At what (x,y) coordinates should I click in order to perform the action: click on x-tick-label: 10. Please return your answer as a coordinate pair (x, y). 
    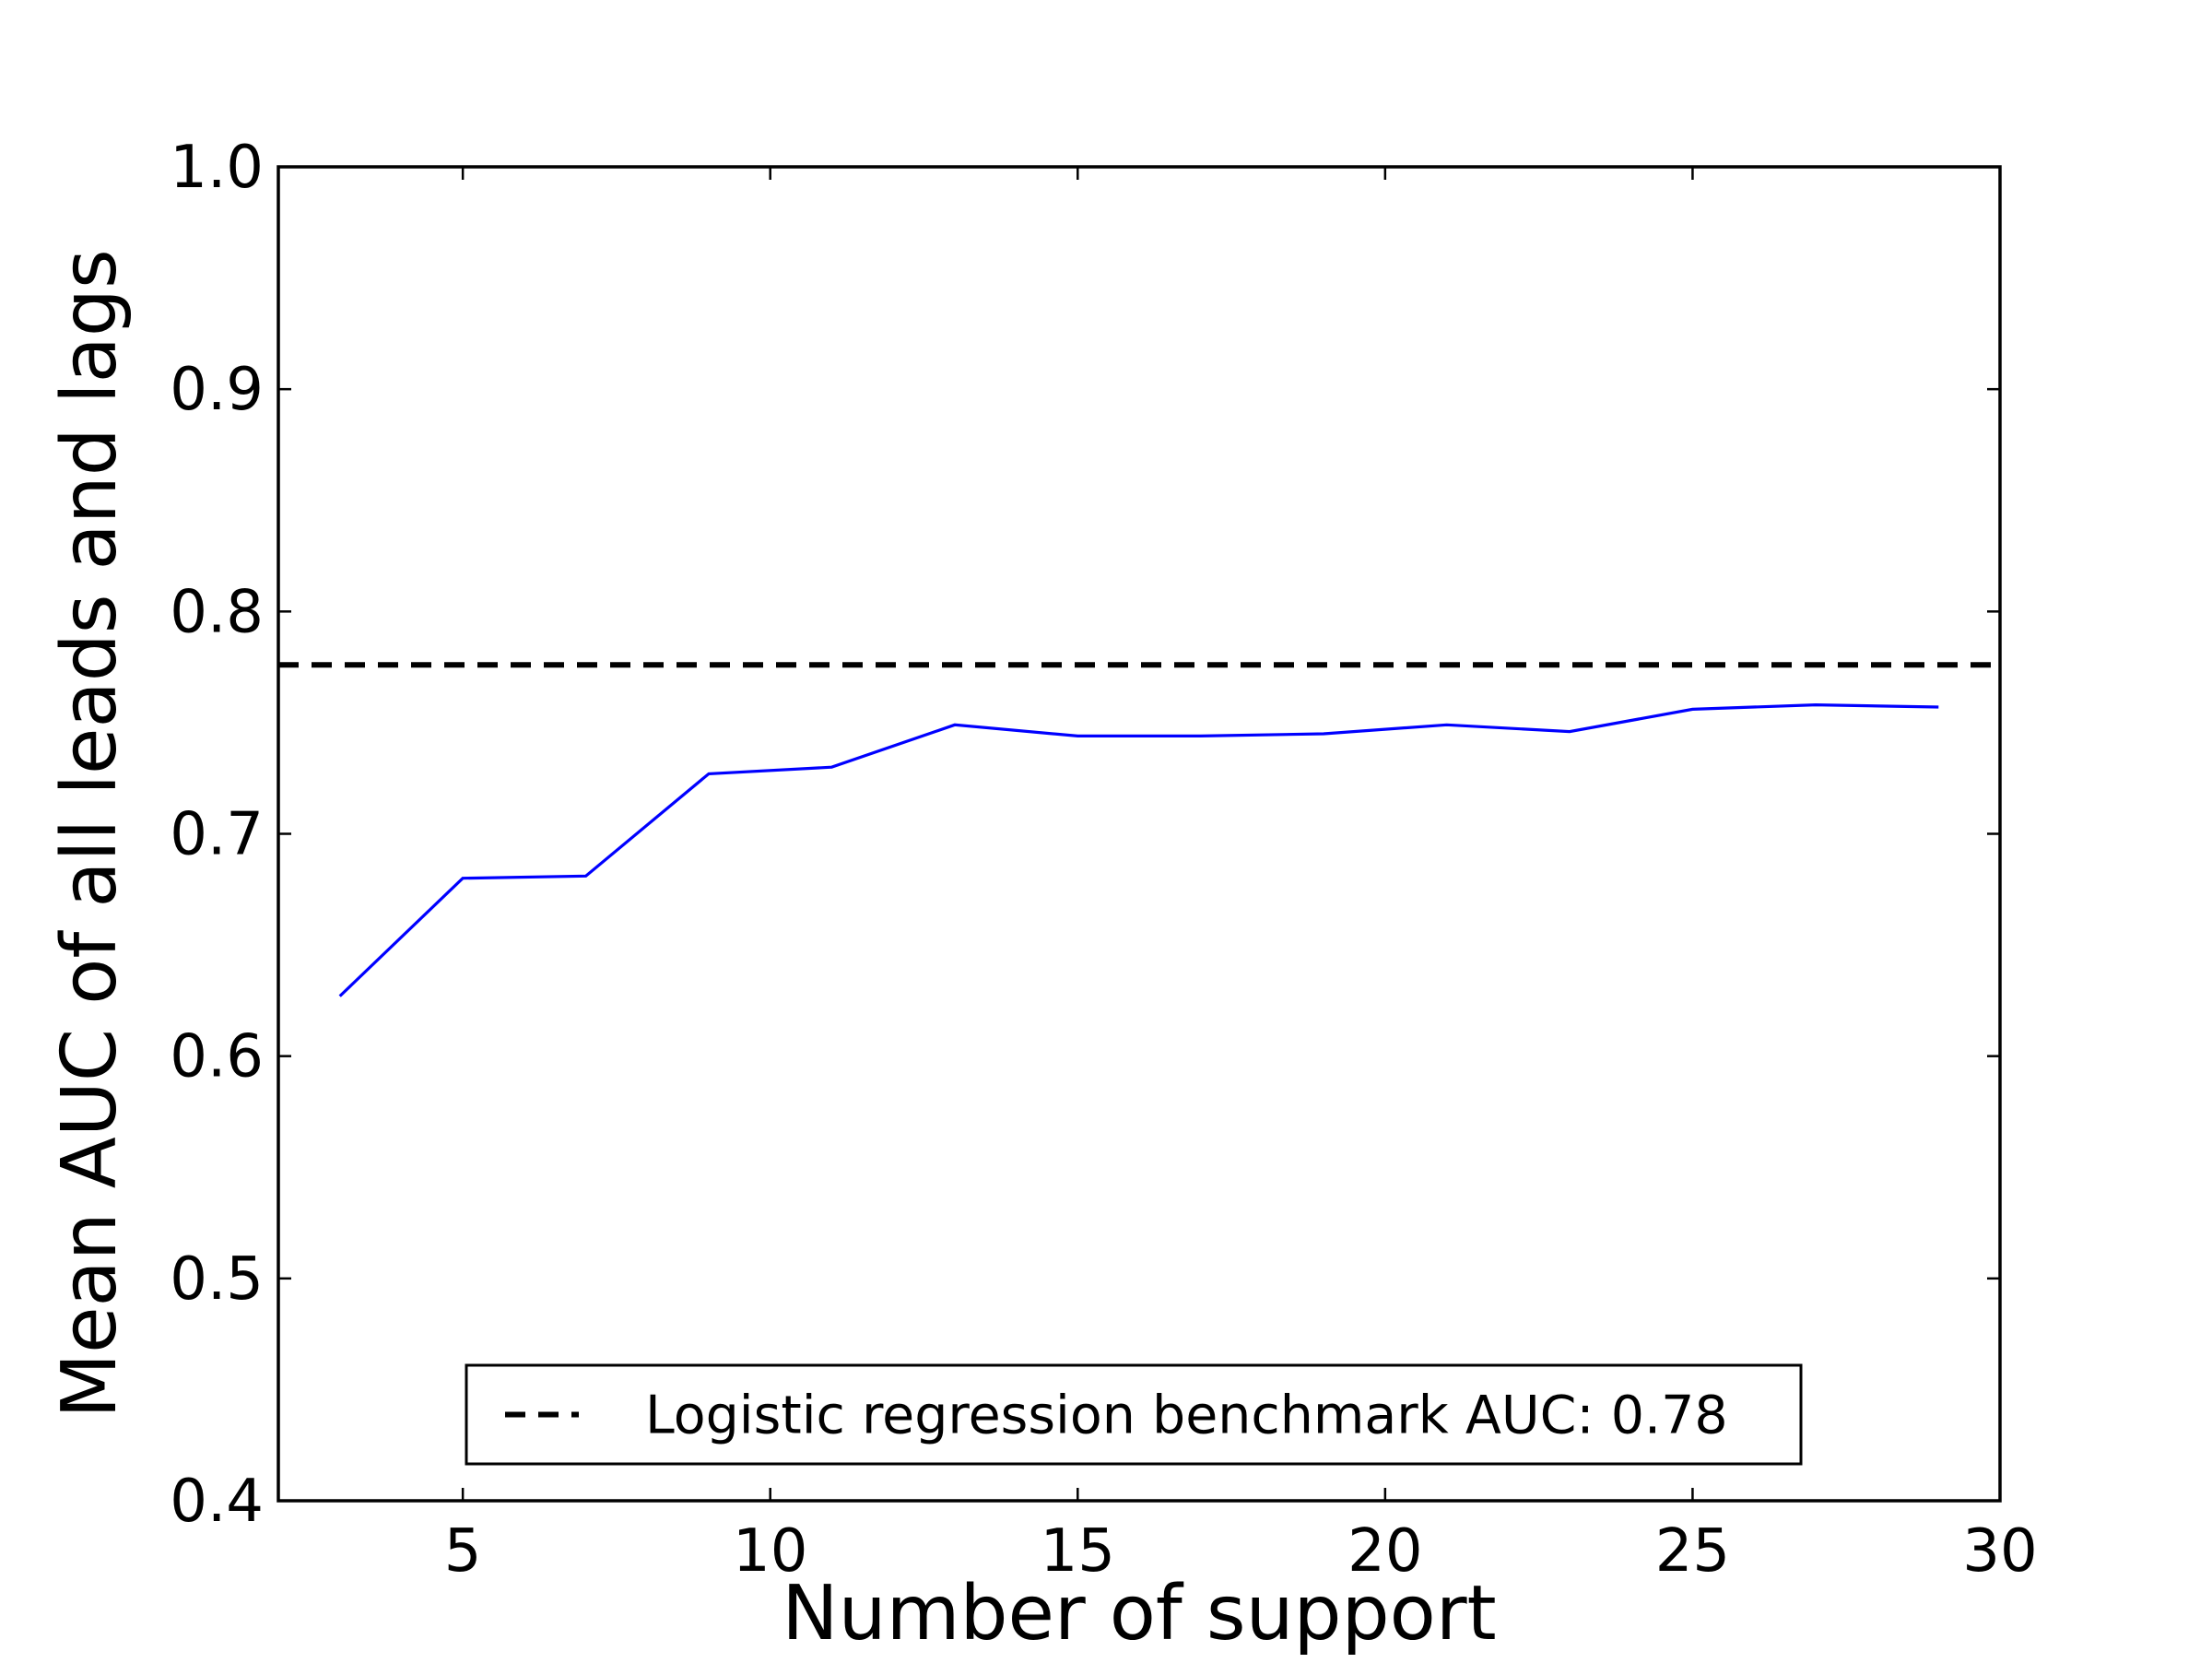
    Looking at the image, I should click on (770, 1551).